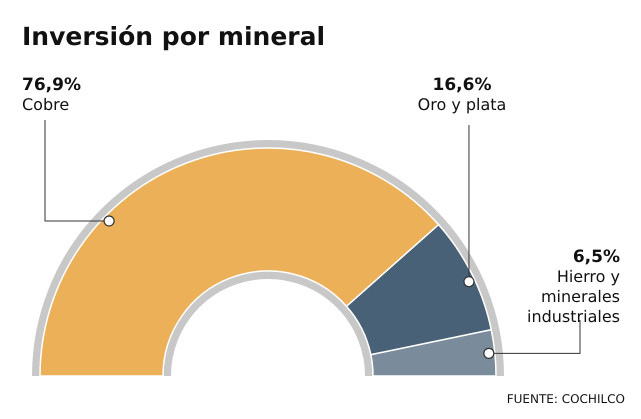 The width and height of the screenshot is (641, 419). What do you see at coordinates (51, 85) in the screenshot?
I see `data-label: 76,9%` at bounding box center [51, 85].